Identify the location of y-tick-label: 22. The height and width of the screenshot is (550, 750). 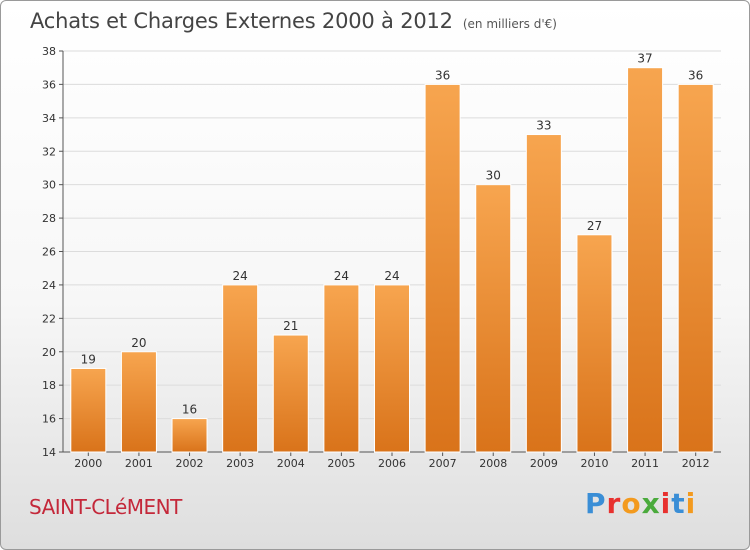
(49, 318).